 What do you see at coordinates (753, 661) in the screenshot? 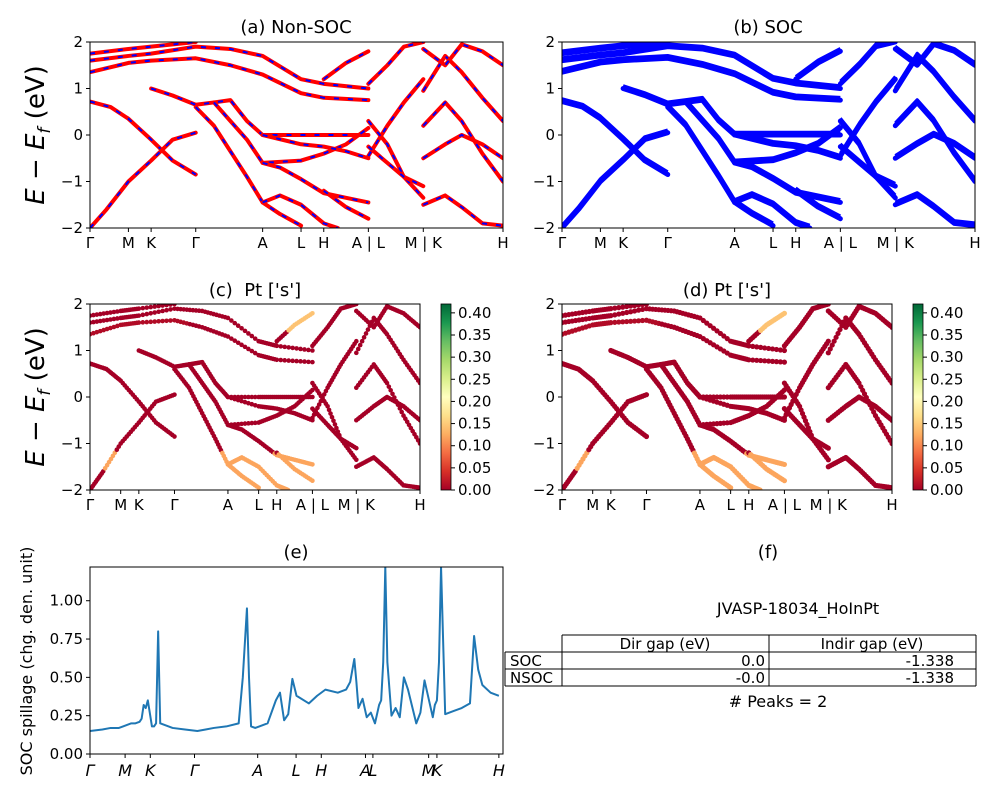
I see `table-cell: 0.0` at bounding box center [753, 661].